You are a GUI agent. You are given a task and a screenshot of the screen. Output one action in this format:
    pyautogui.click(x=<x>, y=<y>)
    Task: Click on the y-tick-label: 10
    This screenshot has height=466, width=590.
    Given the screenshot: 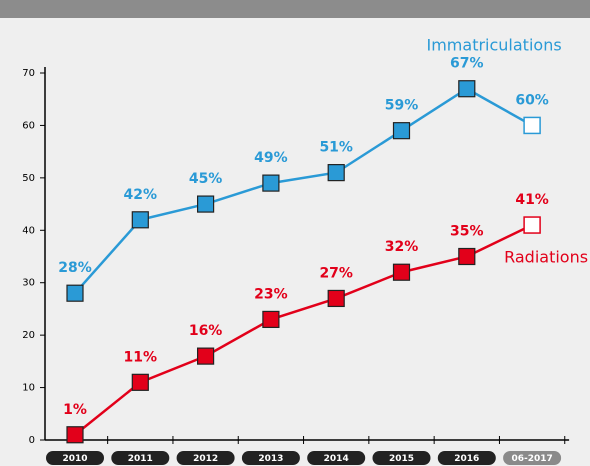 What is the action you would take?
    pyautogui.click(x=28, y=388)
    